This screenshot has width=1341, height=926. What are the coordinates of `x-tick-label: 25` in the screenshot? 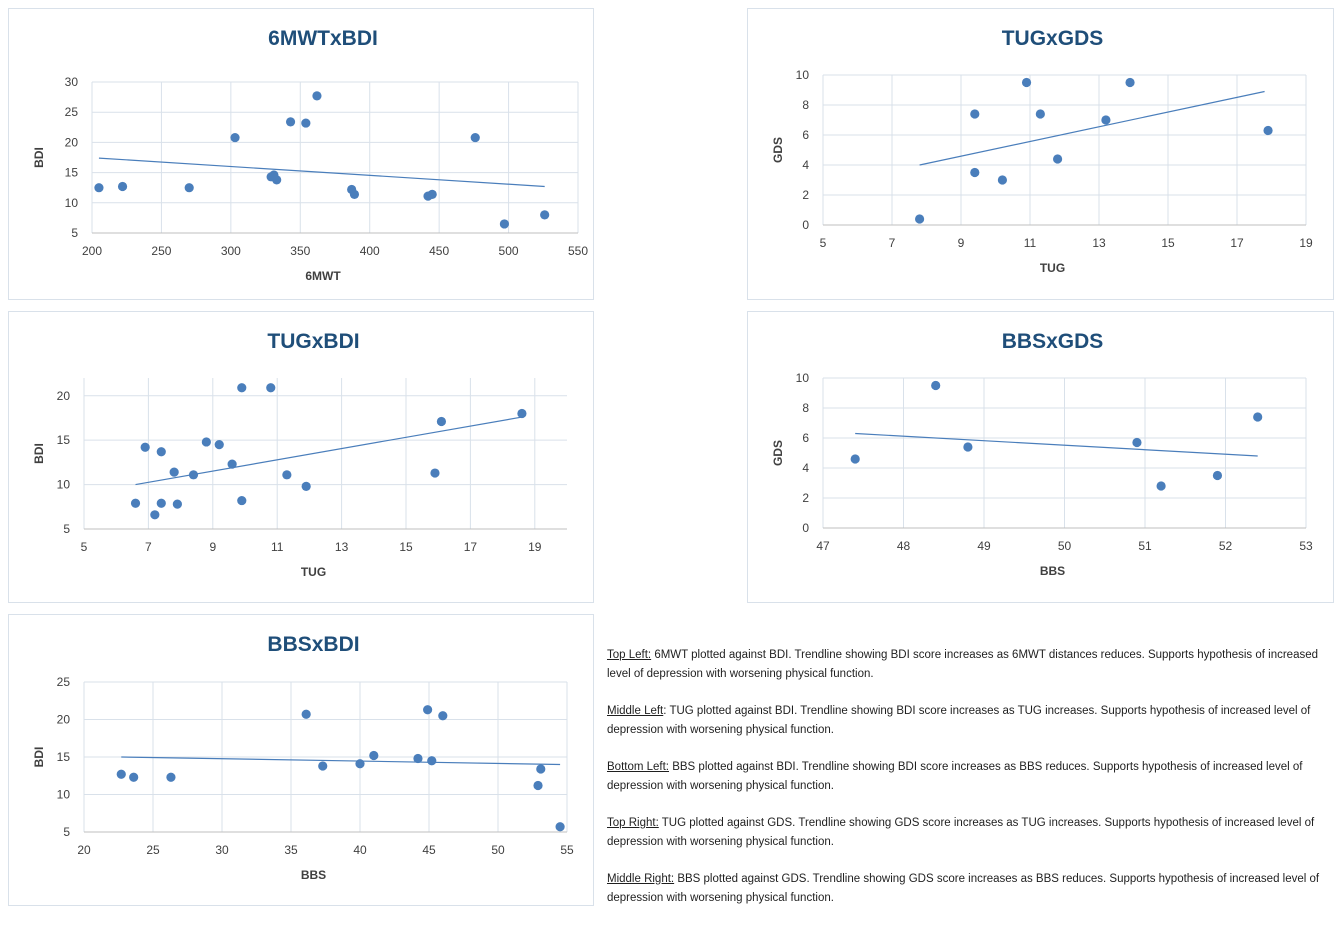 It's located at (153, 850).